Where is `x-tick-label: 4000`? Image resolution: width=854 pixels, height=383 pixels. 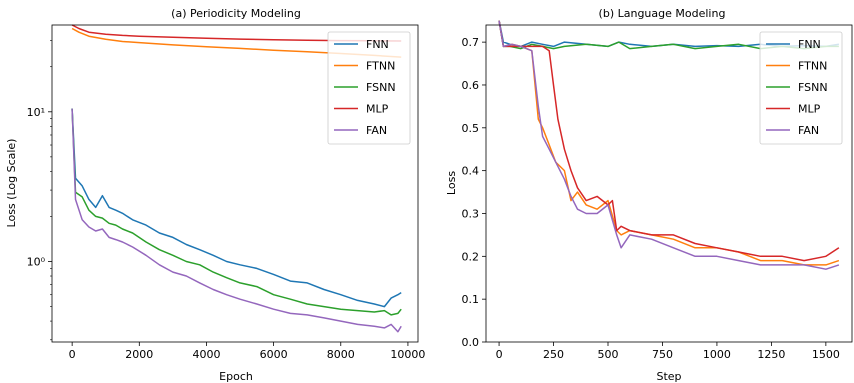 x-tick-label: 4000 is located at coordinates (206, 354).